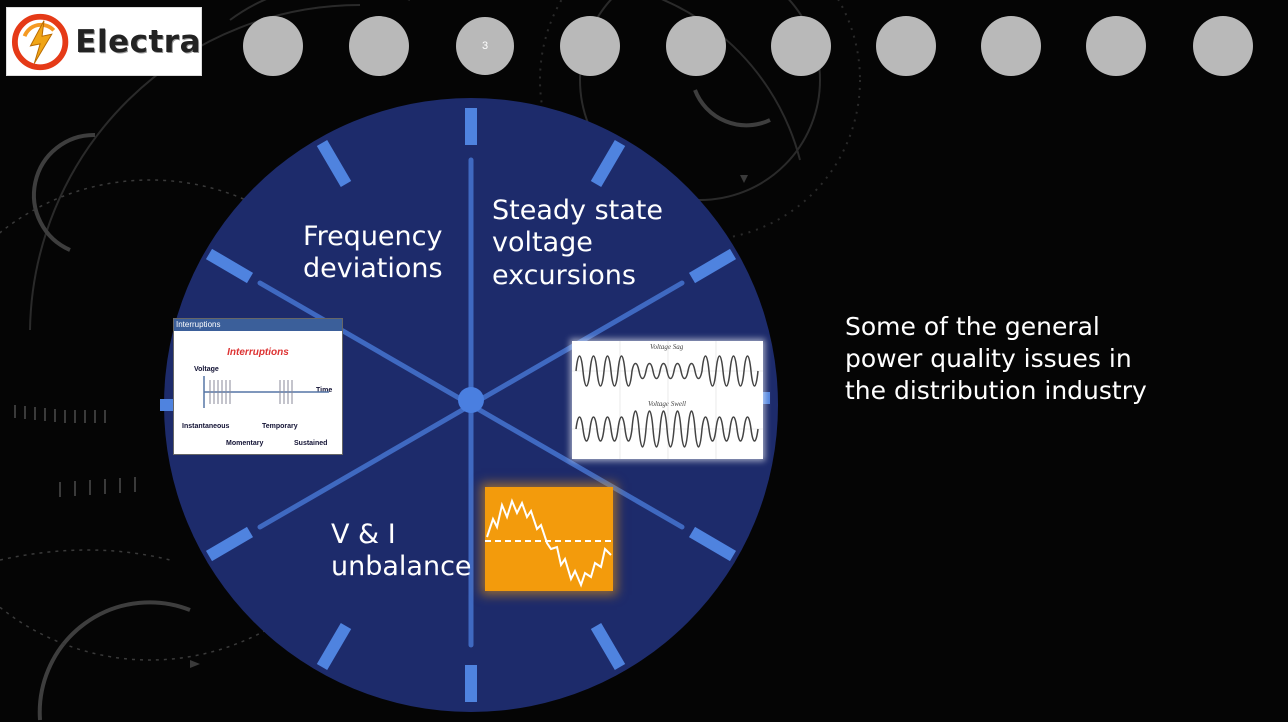  What do you see at coordinates (206, 426) in the screenshot?
I see `label-instantaneous: Instantaneous` at bounding box center [206, 426].